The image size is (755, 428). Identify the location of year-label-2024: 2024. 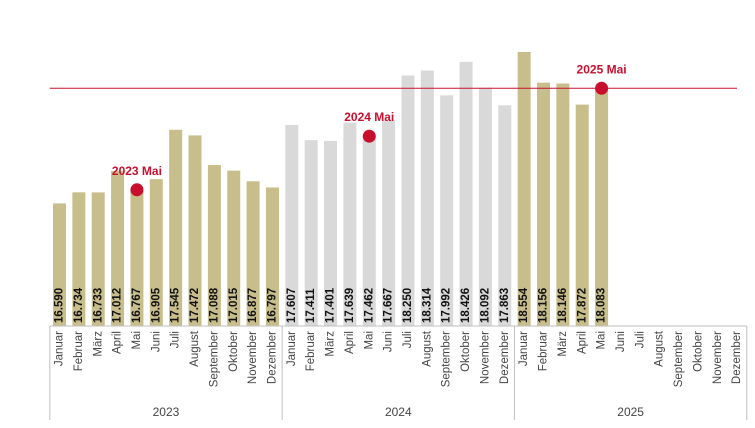
(398, 412).